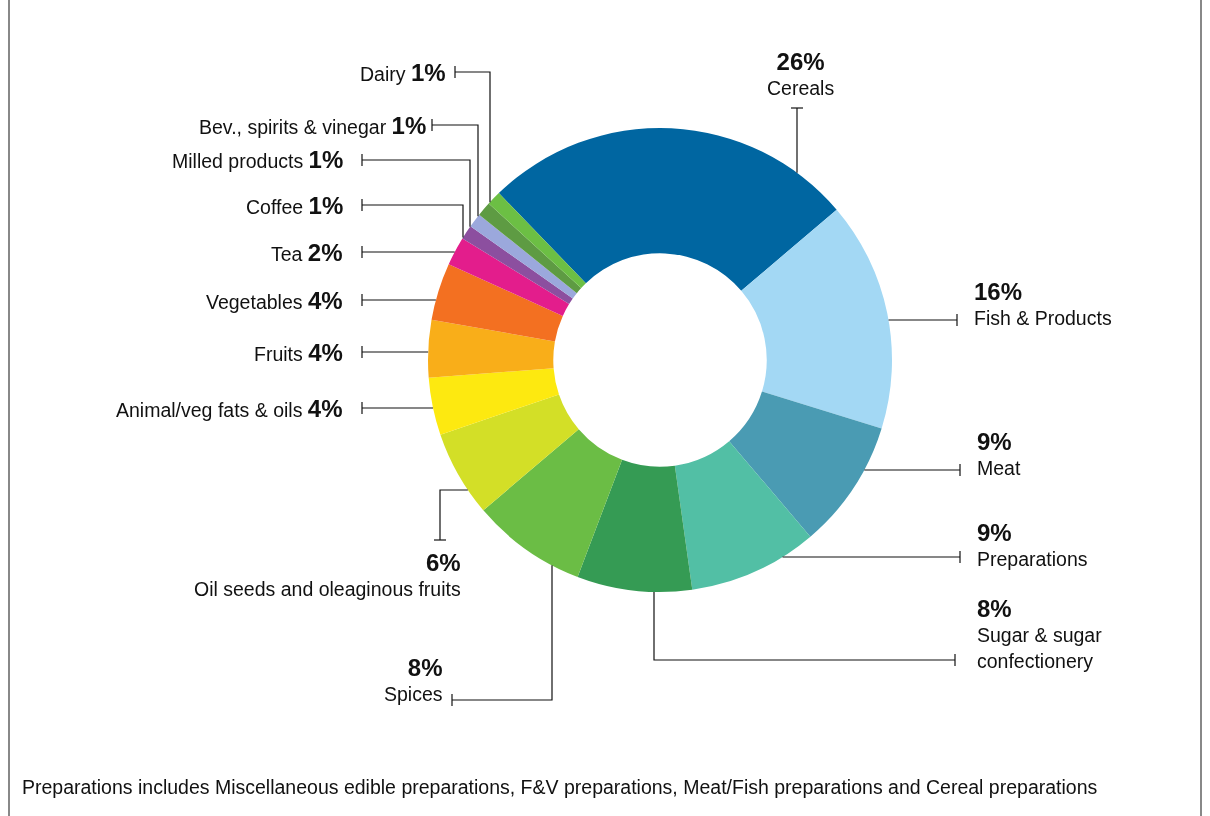 Image resolution: width=1210 pixels, height=816 pixels. I want to click on slice-label: Vegetables, so click(254, 302).